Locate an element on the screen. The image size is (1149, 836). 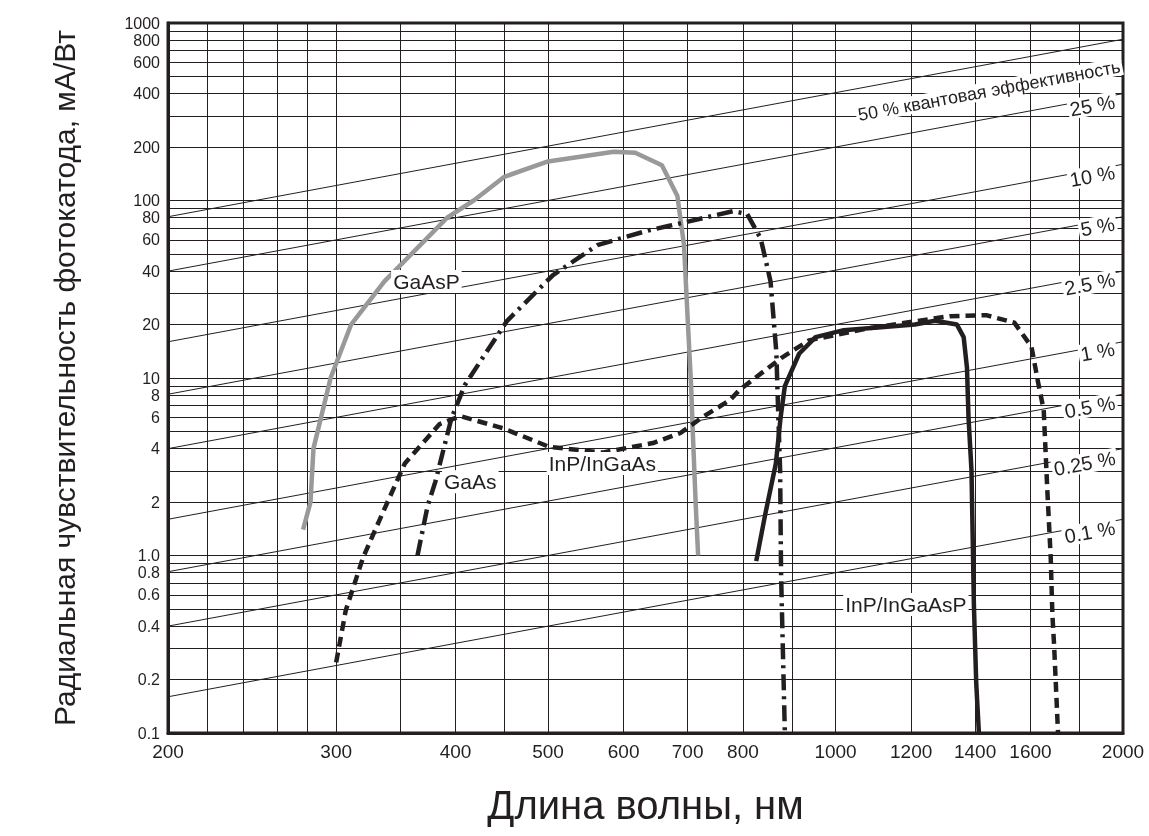
y-tick-label: 4 is located at coordinates (156, 449).